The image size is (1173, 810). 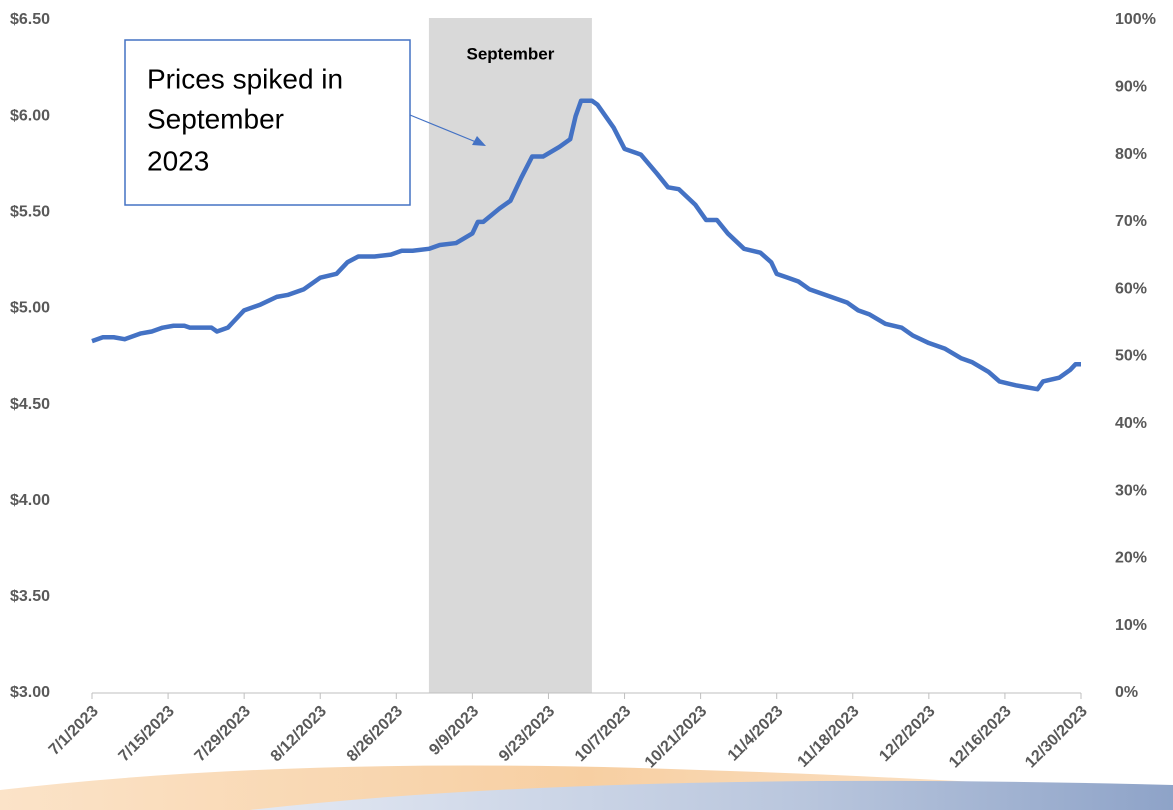 I want to click on y2-tick-label: 70%, so click(x=1131, y=221).